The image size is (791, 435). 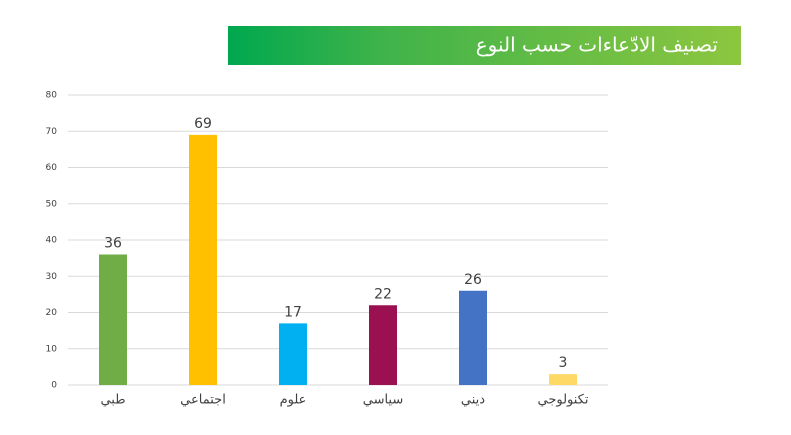 I want to click on y-tick-label: 80, so click(x=52, y=96).